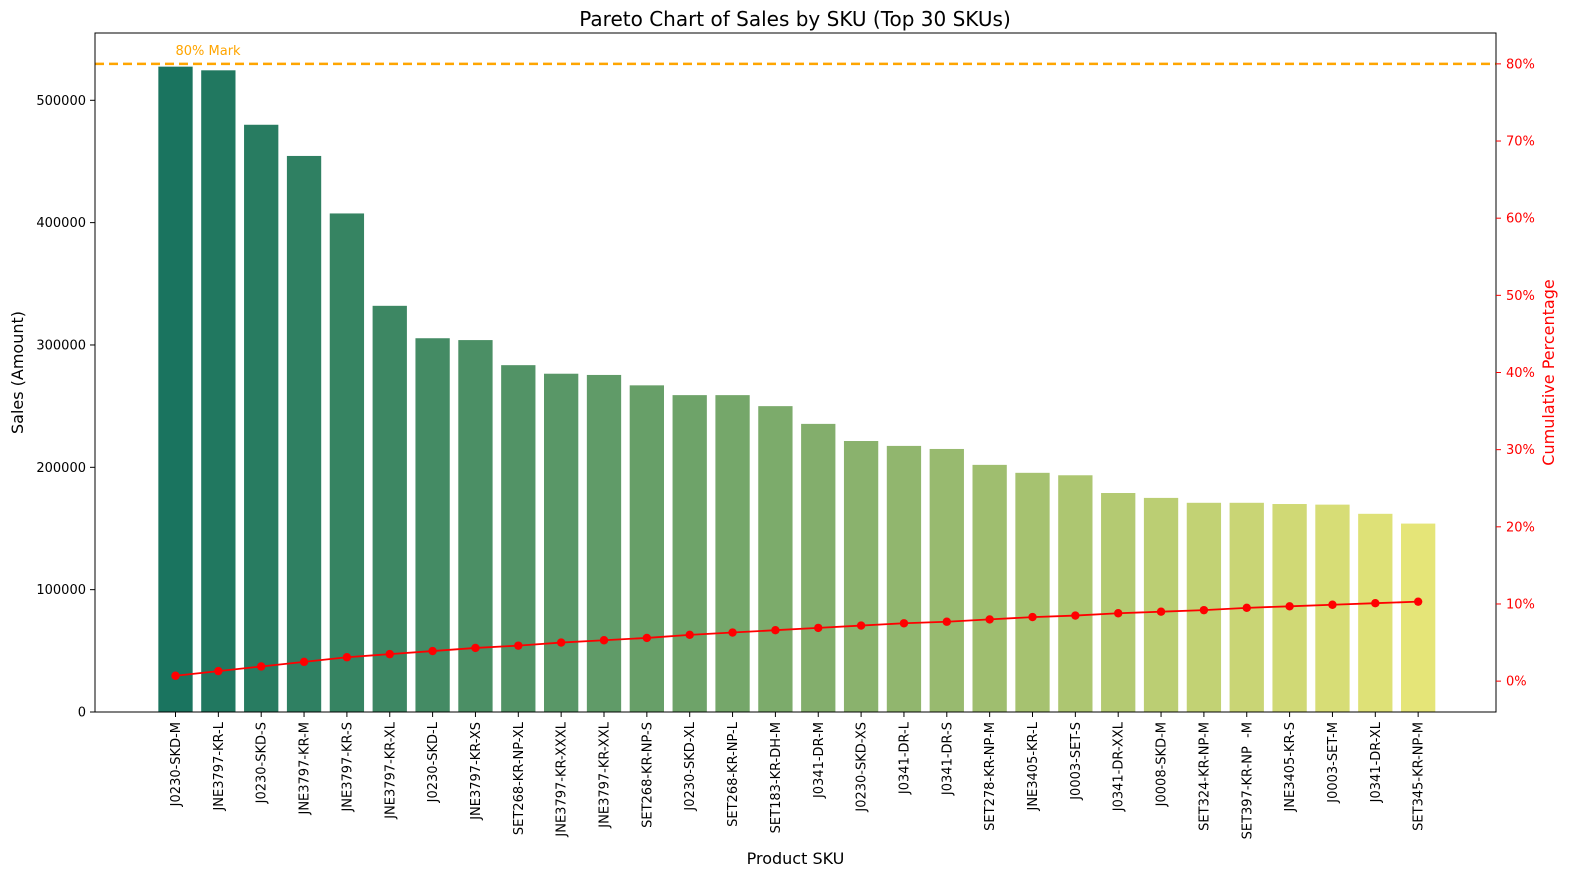 The width and height of the screenshot is (1589, 889). I want to click on y-tick-label-2: 200000, so click(61, 468).